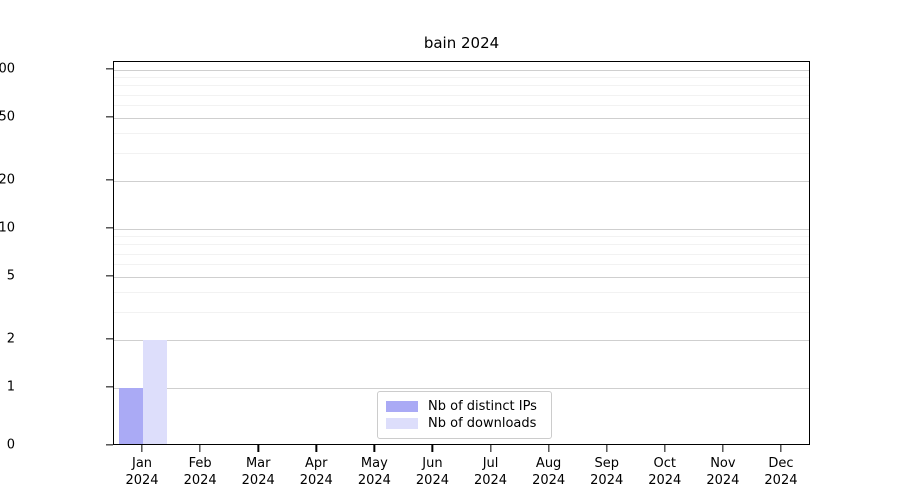 Image resolution: width=900 pixels, height=500 pixels. I want to click on legend-item: Nb of distinct IPs, so click(464, 406).